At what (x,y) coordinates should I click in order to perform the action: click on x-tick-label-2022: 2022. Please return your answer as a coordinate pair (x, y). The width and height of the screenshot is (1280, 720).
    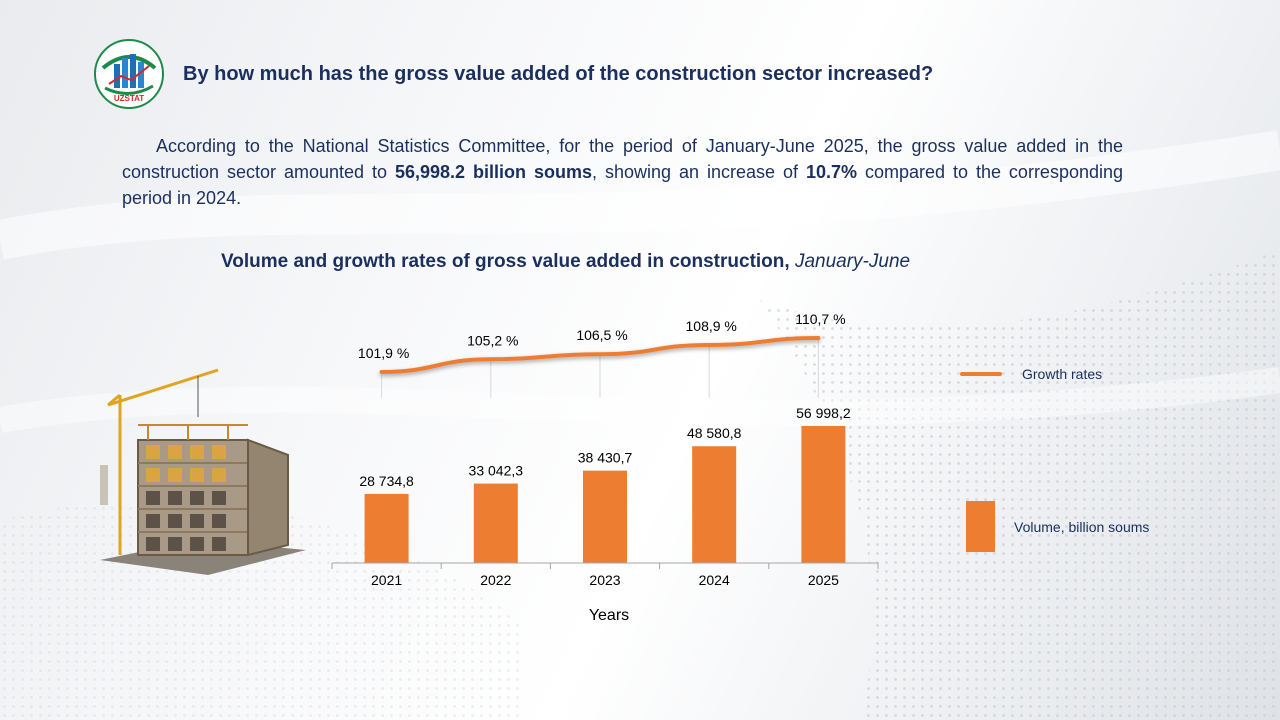
    Looking at the image, I should click on (495, 580).